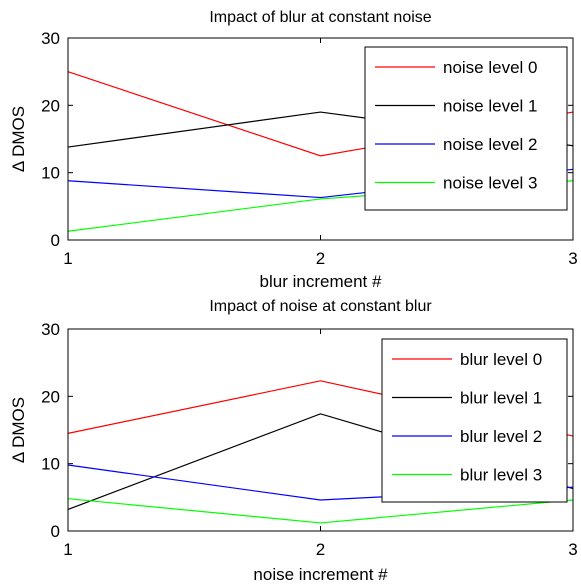  What do you see at coordinates (501, 359) in the screenshot?
I see `legend-label-0: blur level 0` at bounding box center [501, 359].